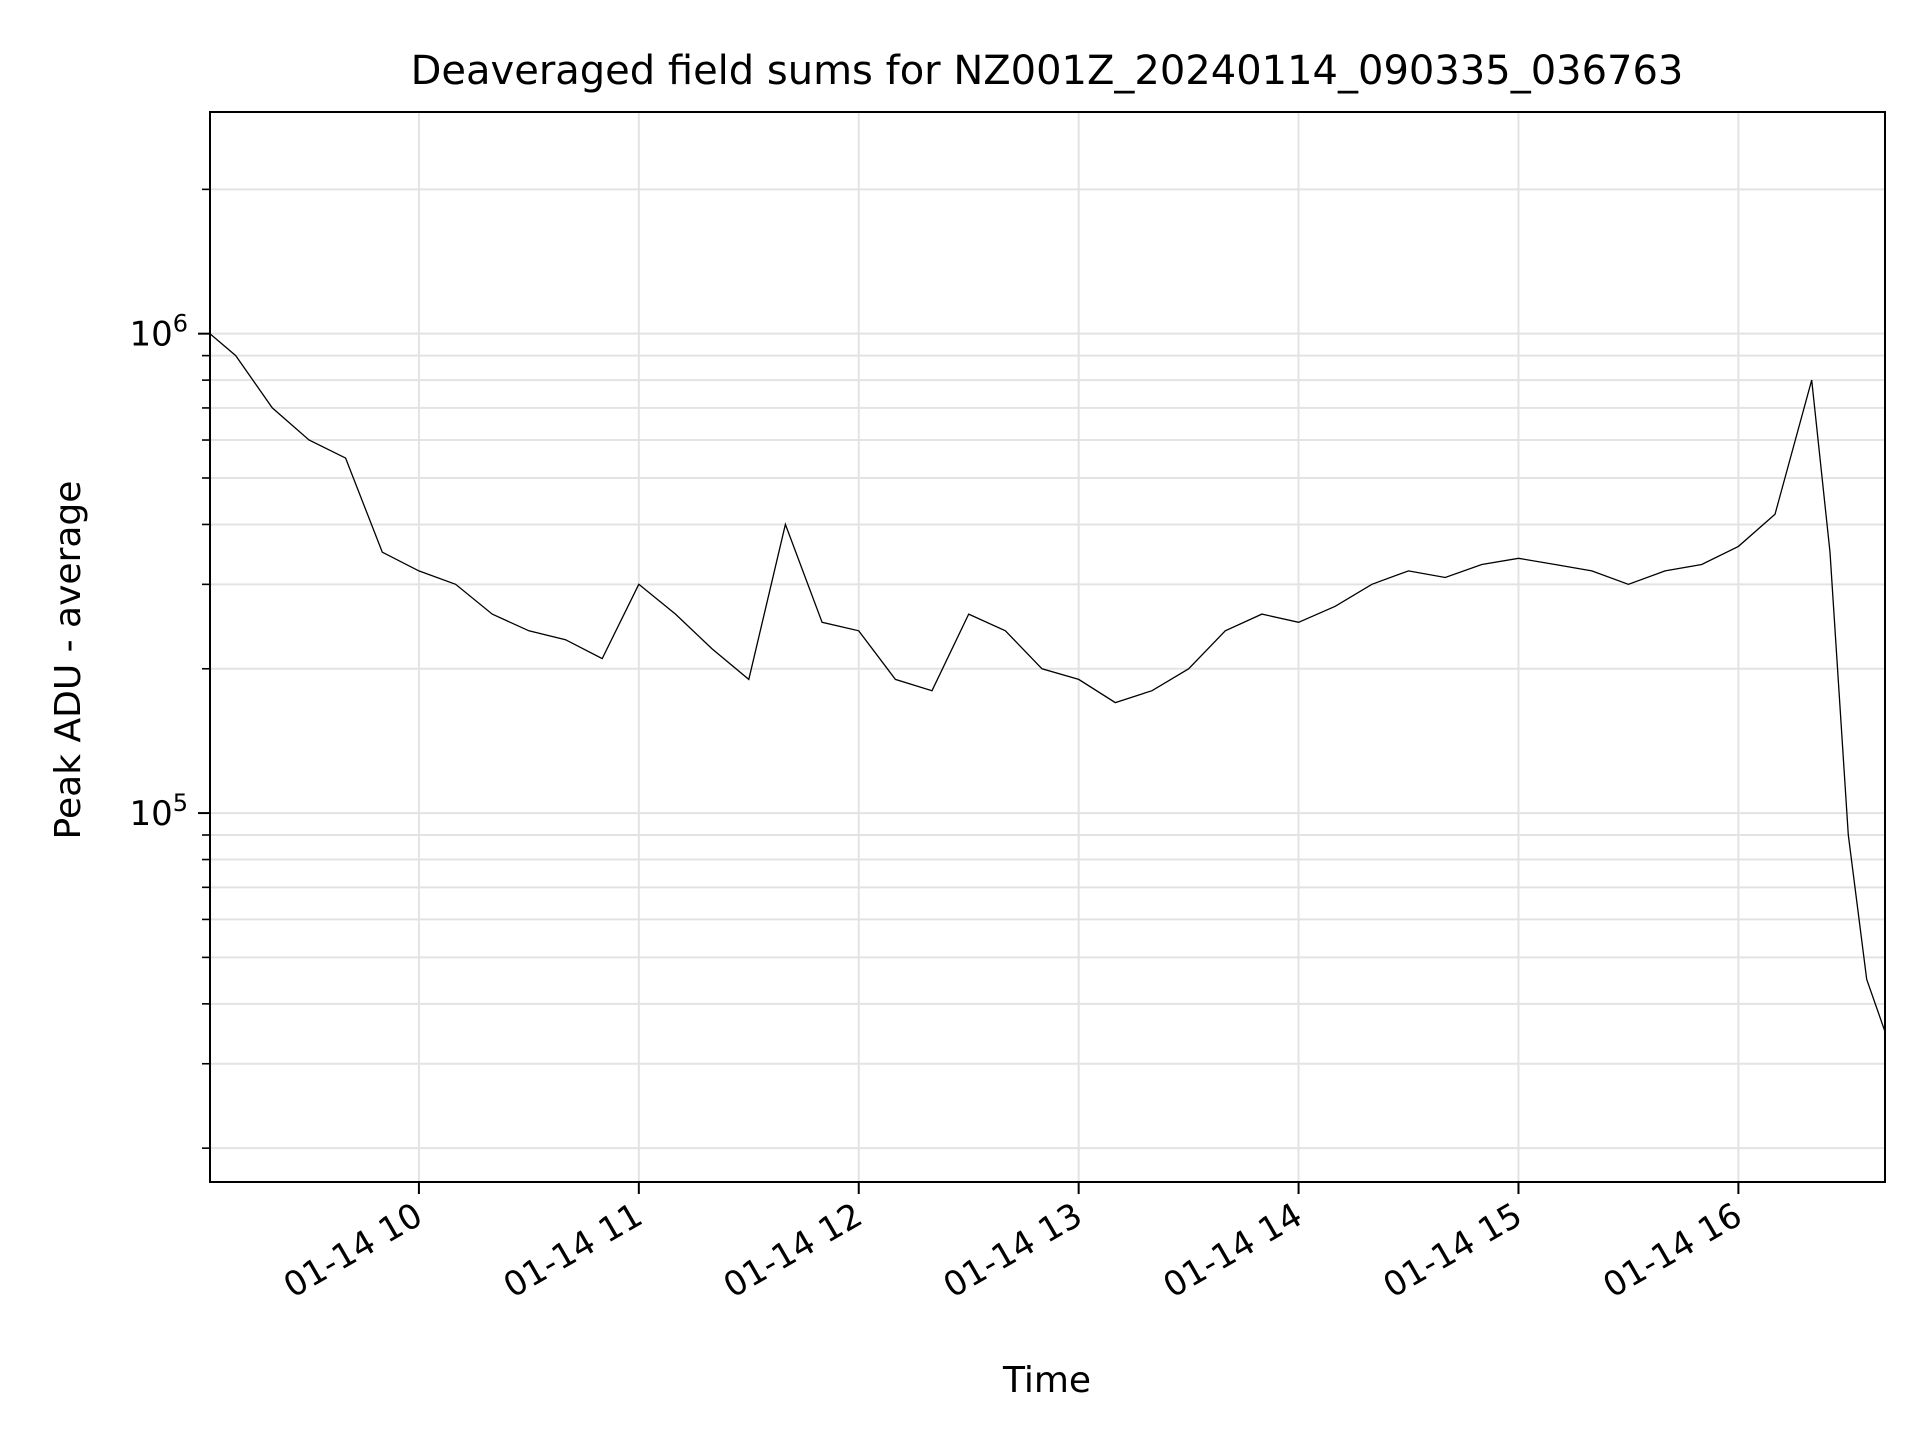  What do you see at coordinates (169, 572) in the screenshot?
I see `y-axis: 10⁵ 10⁶` at bounding box center [169, 572].